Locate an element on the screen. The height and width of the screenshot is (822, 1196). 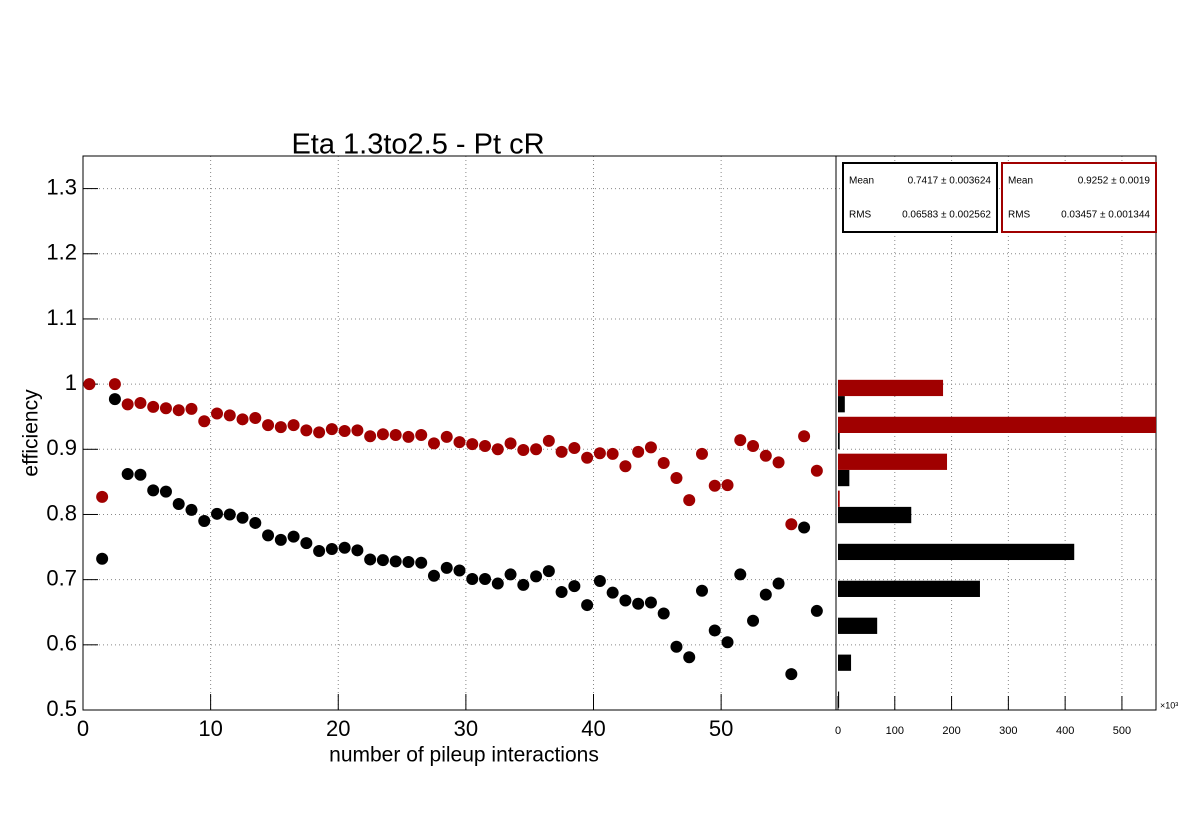
x-tick-label: 300 is located at coordinates (1008, 731).